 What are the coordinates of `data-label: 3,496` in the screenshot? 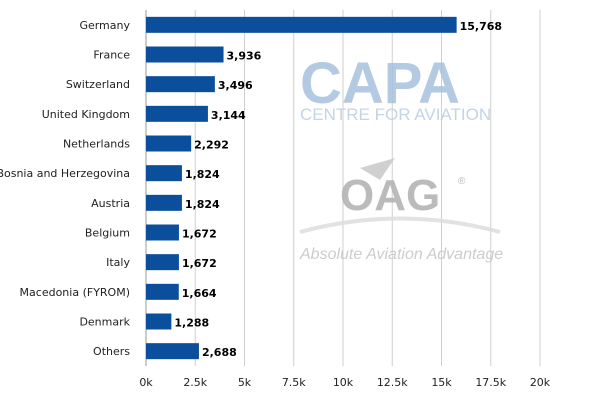 It's located at (235, 85).